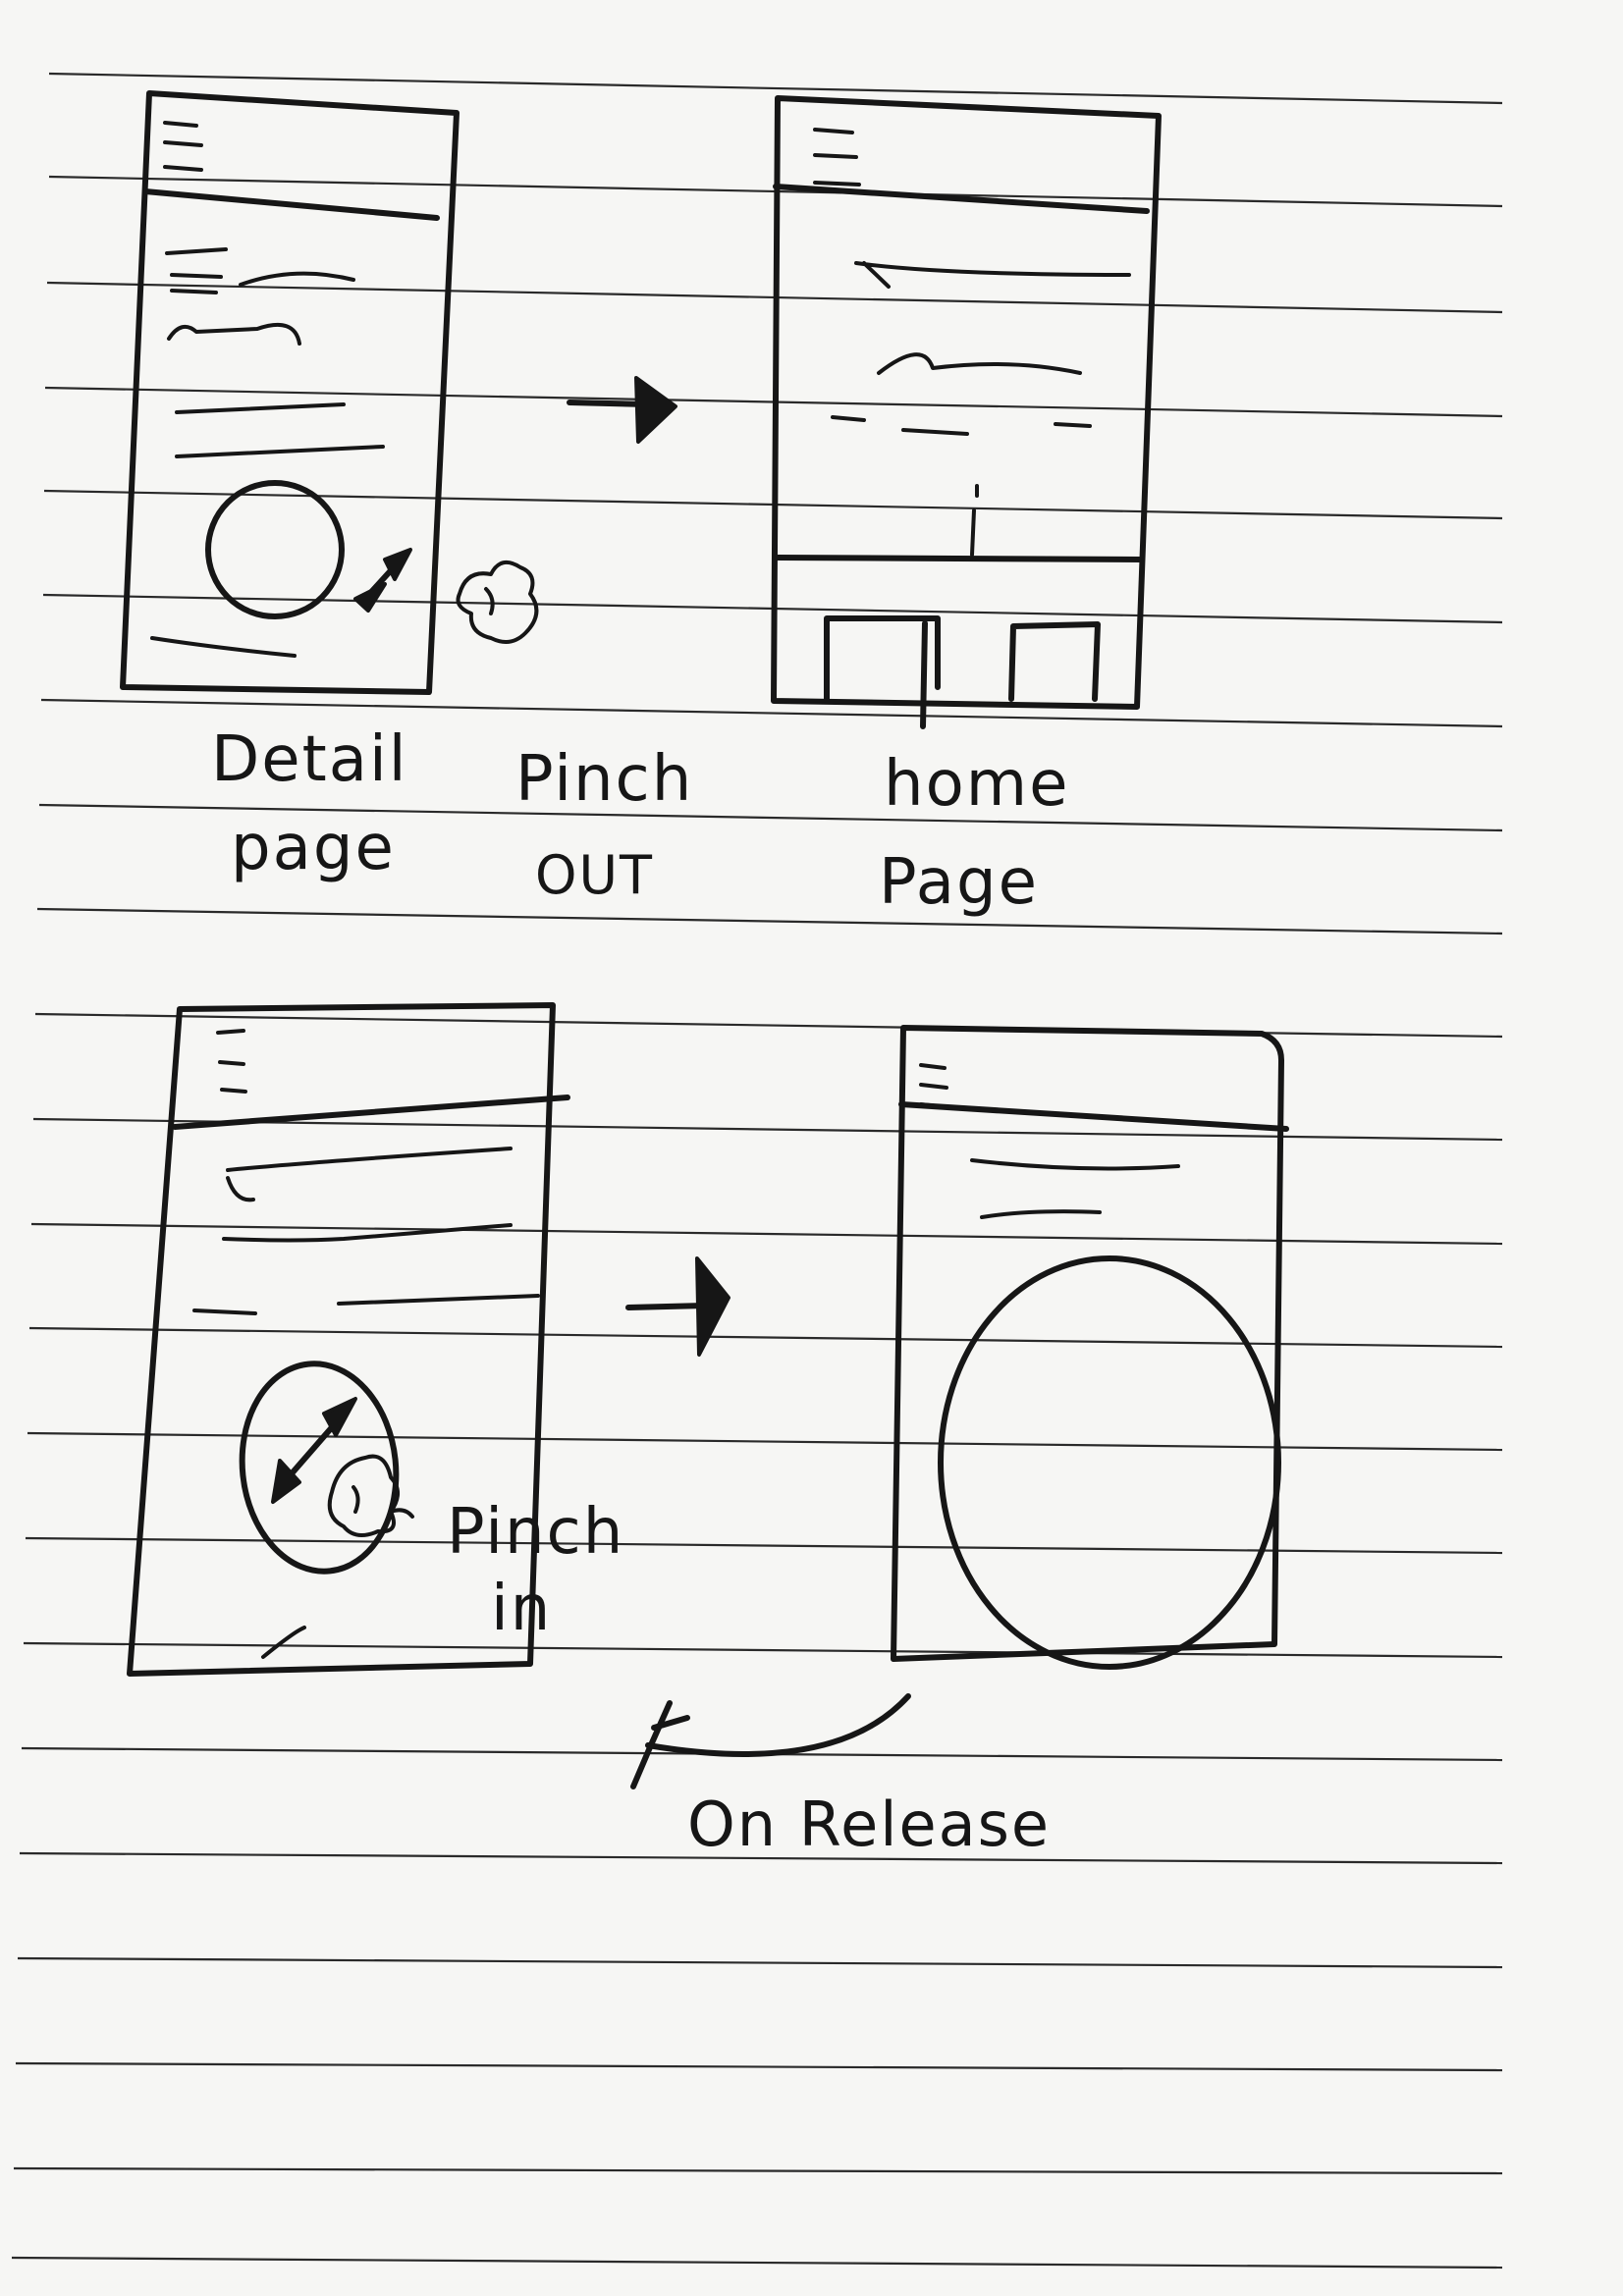  What do you see at coordinates (313, 848) in the screenshot?
I see `label-detail-page-line2: page` at bounding box center [313, 848].